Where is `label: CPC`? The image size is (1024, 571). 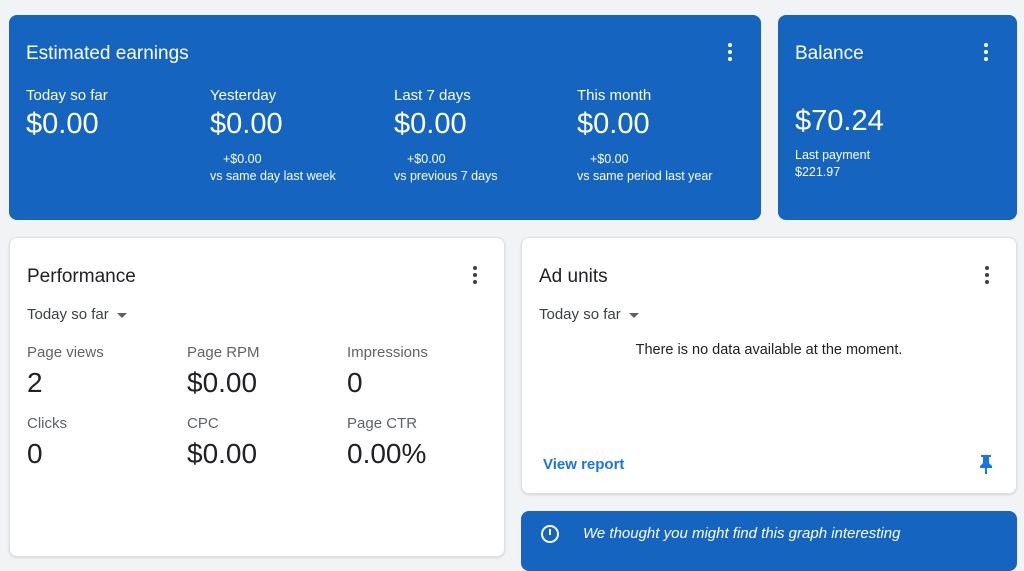 label: CPC is located at coordinates (203, 423).